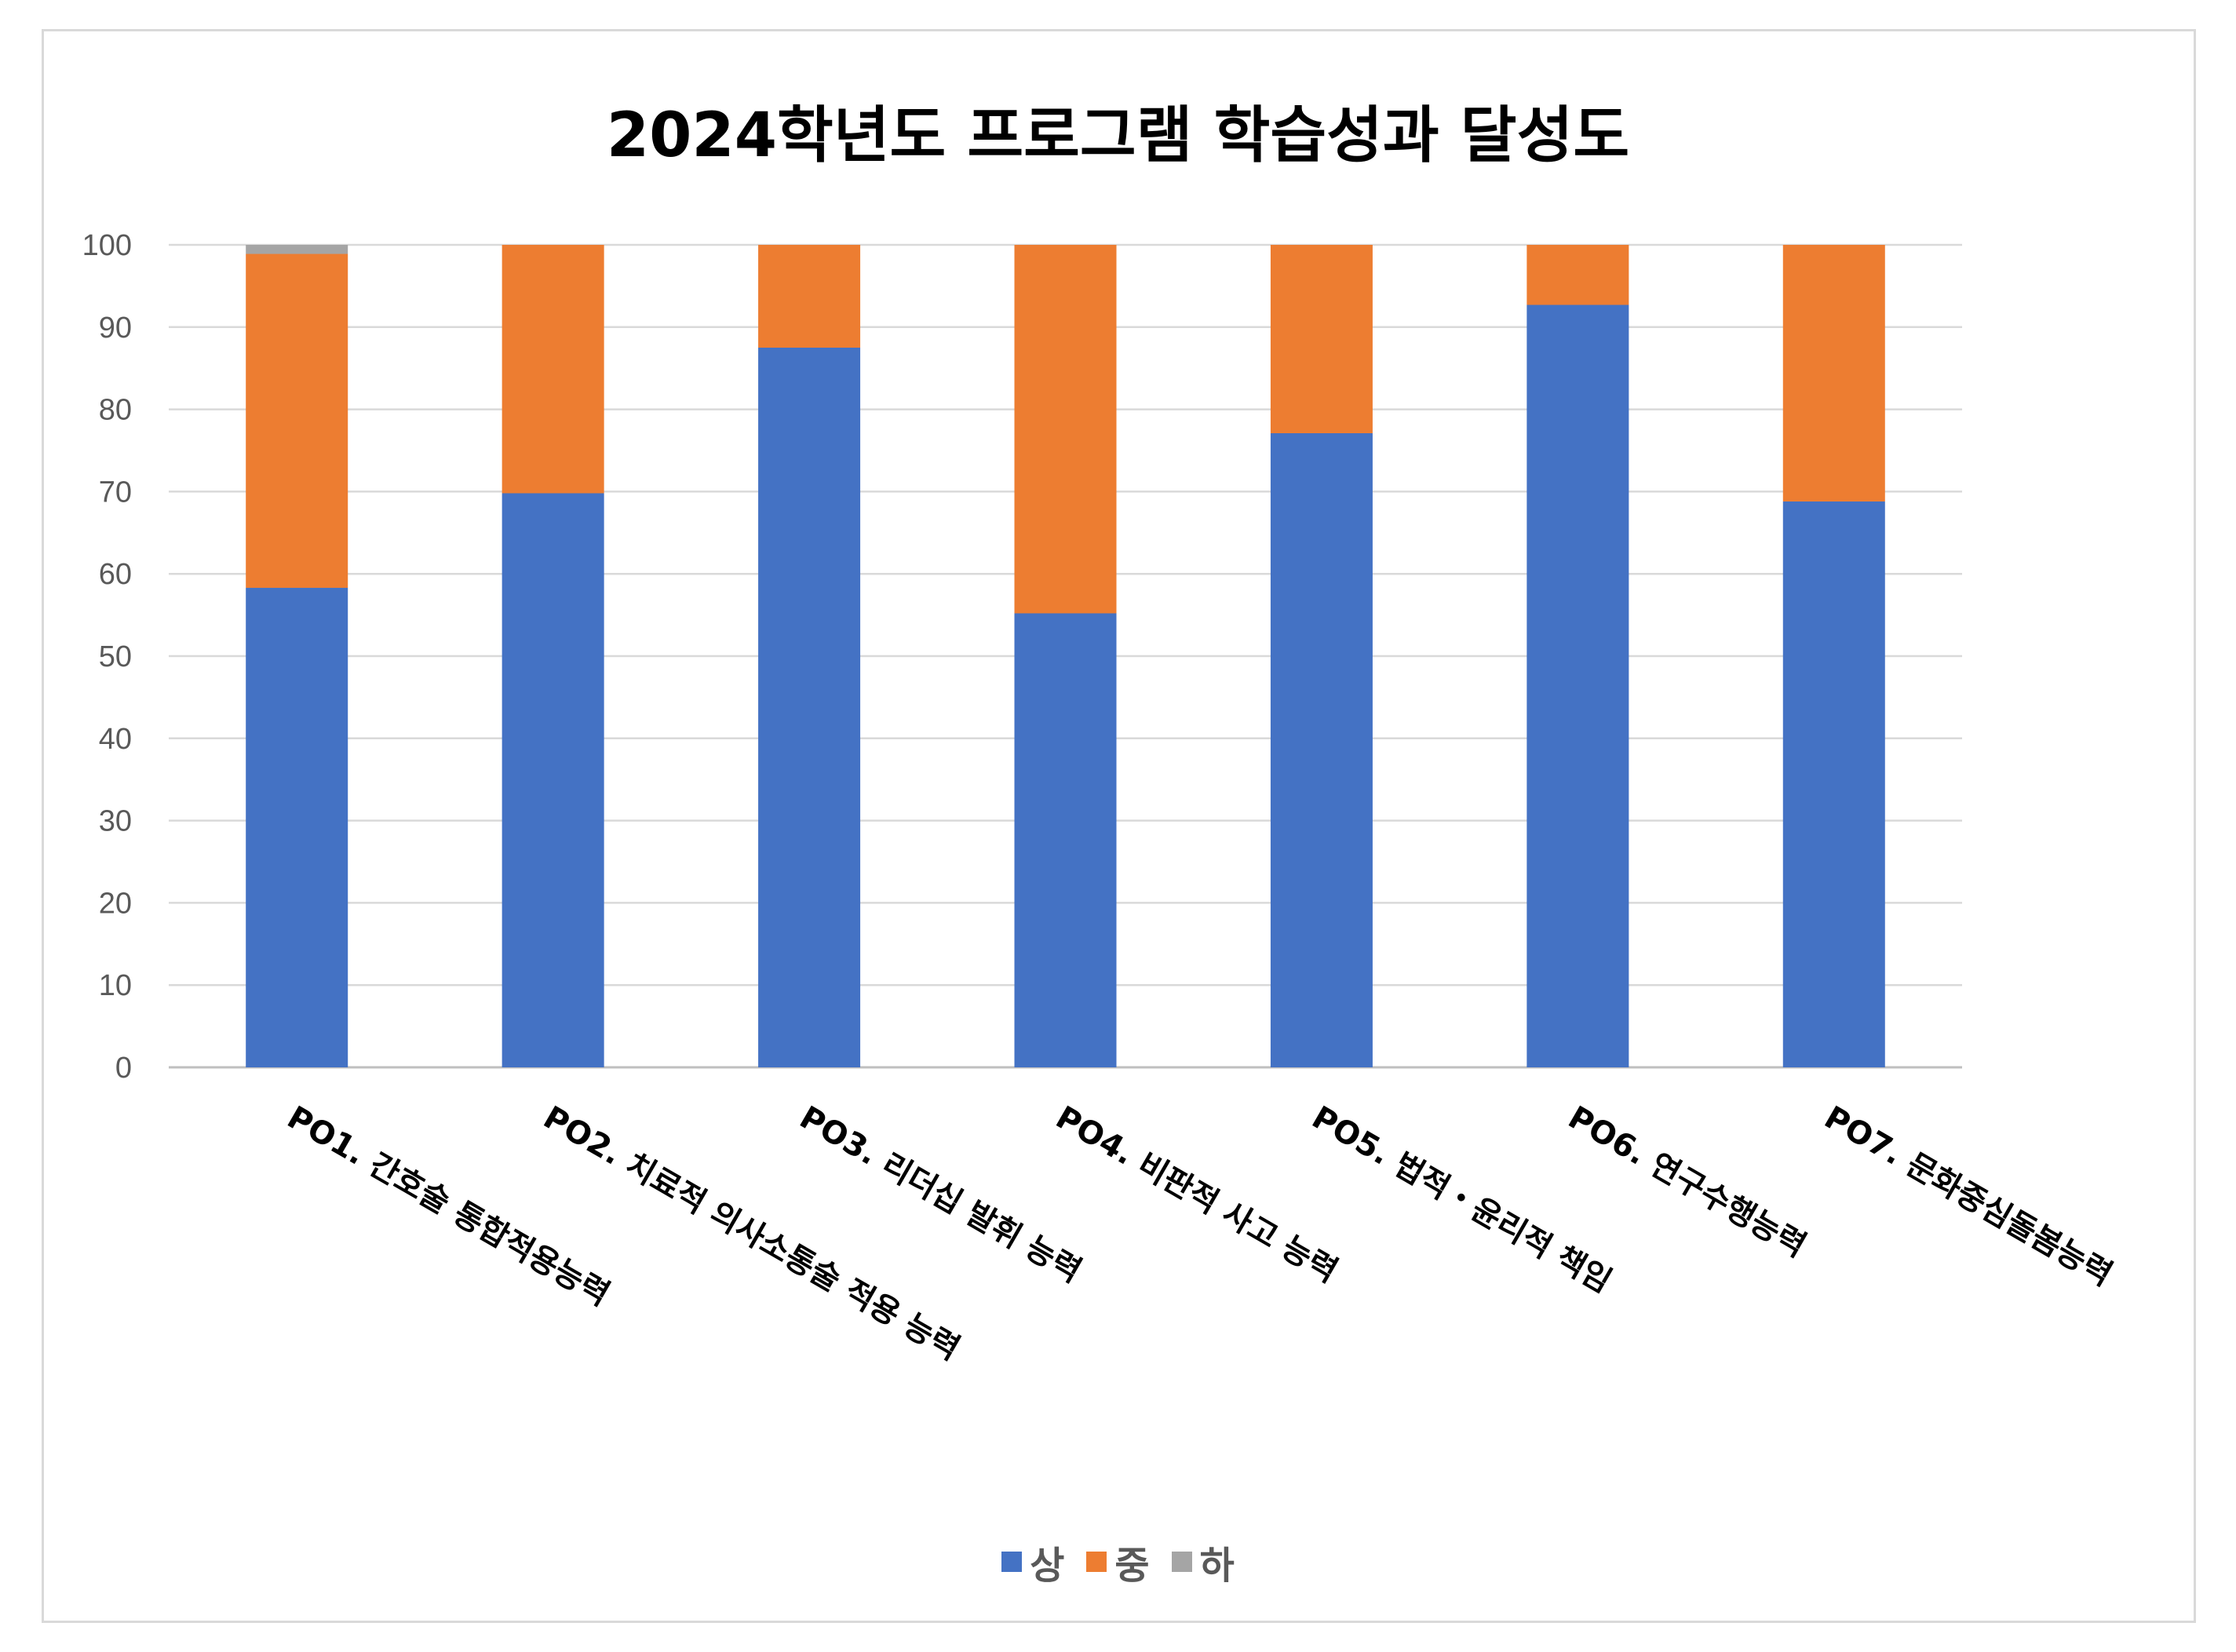 Image resolution: width=2236 pixels, height=1652 pixels. What do you see at coordinates (116, 739) in the screenshot?
I see `y-tick-label: 40` at bounding box center [116, 739].